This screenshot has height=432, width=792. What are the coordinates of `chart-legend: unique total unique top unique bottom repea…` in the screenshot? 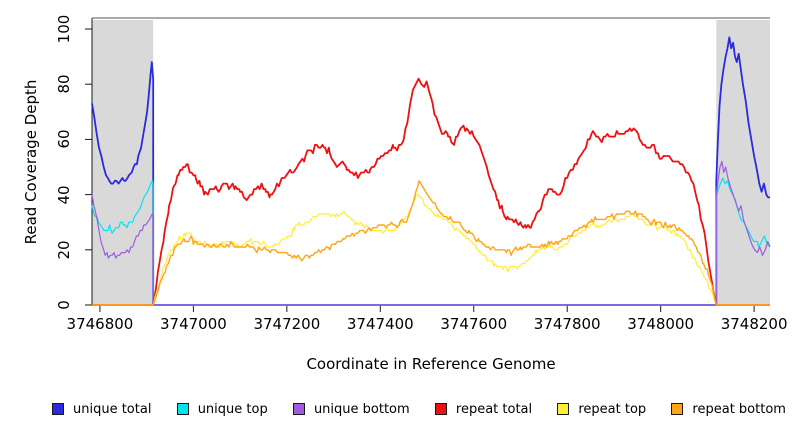 It's located at (419, 409).